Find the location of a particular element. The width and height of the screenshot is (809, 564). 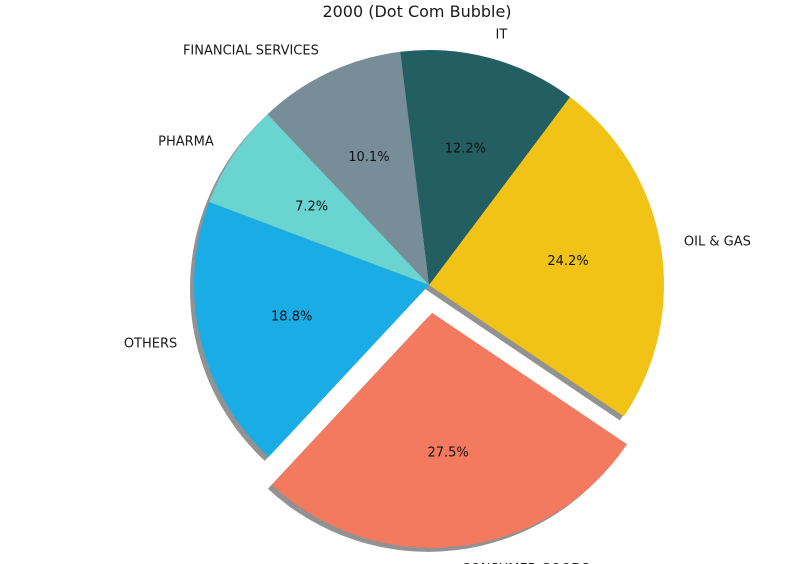

slice-label-consumer-goods: CONSUMER GOODS is located at coordinates (525, 563).